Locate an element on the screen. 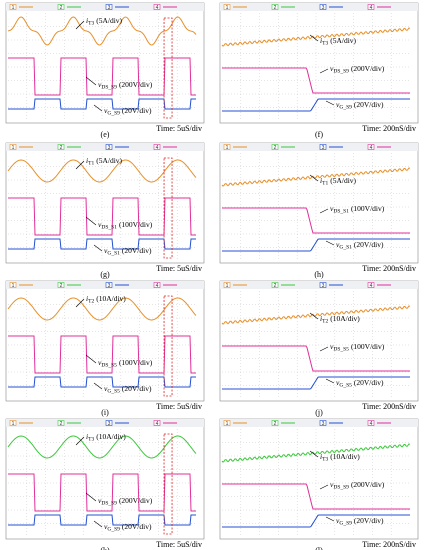 The image size is (425, 550). panel-caption: (e) is located at coordinates (105, 134).